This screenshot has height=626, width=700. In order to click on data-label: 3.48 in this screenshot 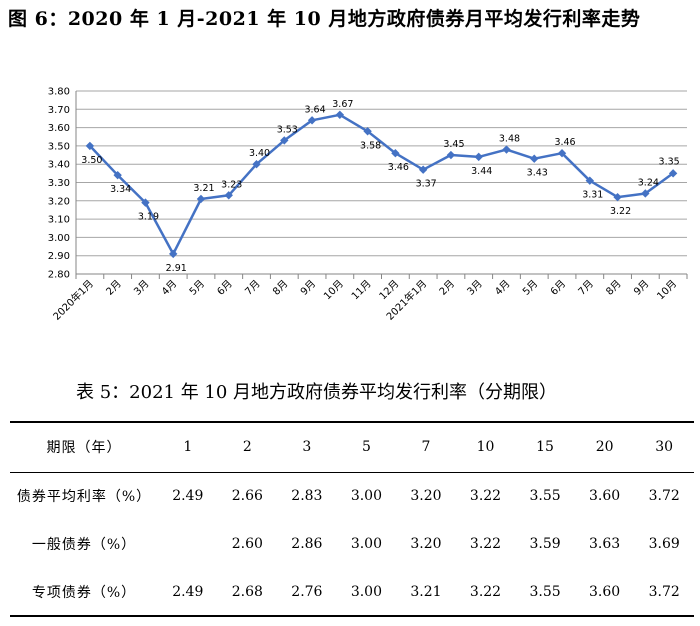, I will do `click(509, 139)`.